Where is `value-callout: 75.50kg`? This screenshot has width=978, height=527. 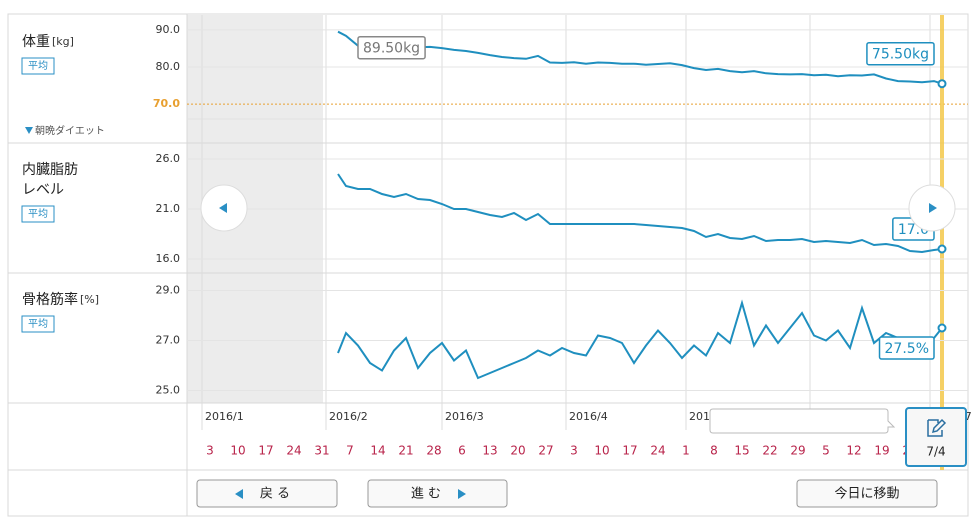
value-callout: 75.50kg is located at coordinates (900, 55).